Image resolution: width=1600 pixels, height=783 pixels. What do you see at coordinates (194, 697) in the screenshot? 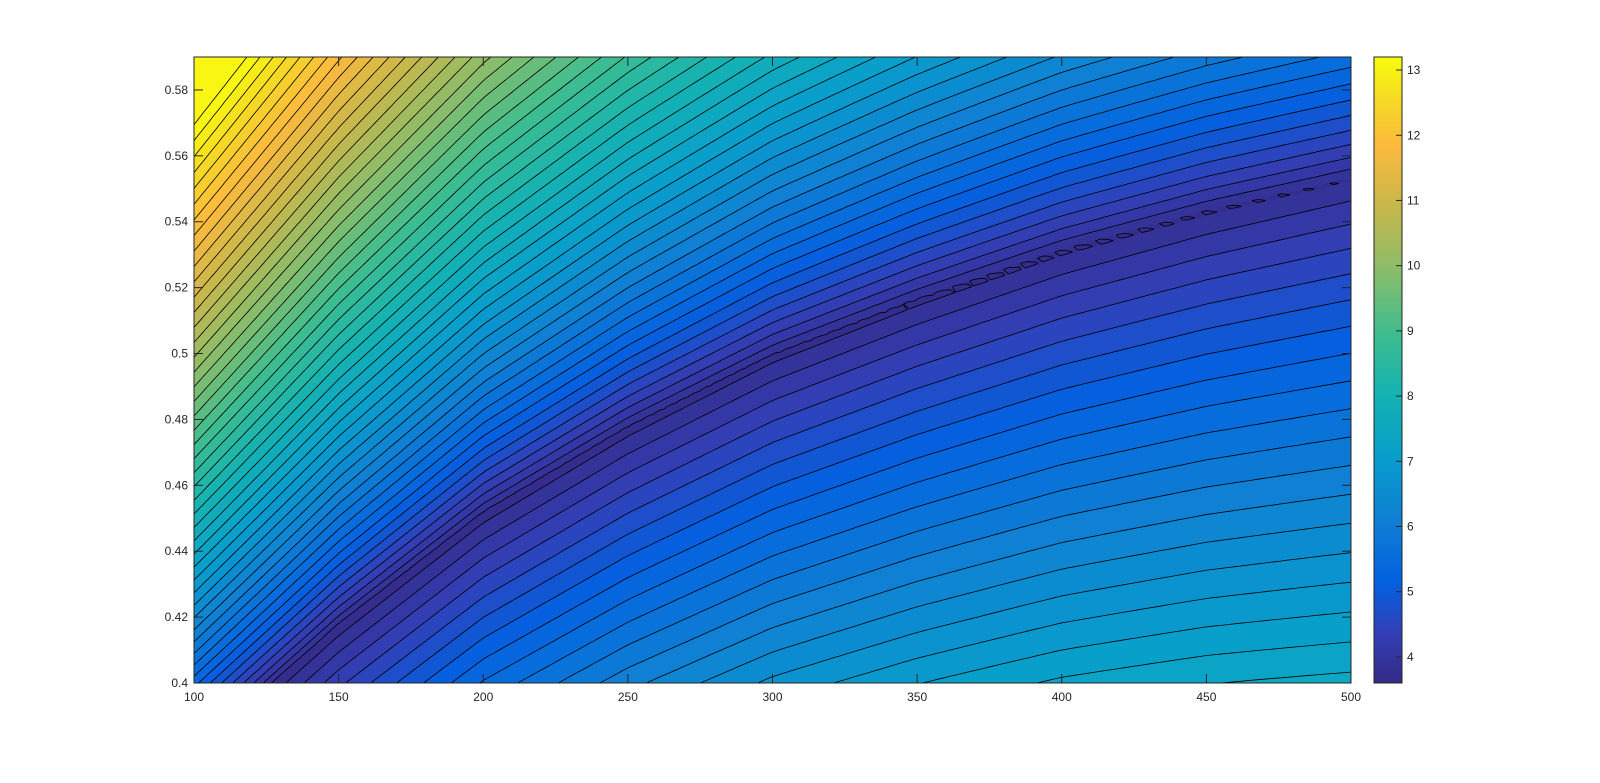
I see `x-tick-label: 100` at bounding box center [194, 697].